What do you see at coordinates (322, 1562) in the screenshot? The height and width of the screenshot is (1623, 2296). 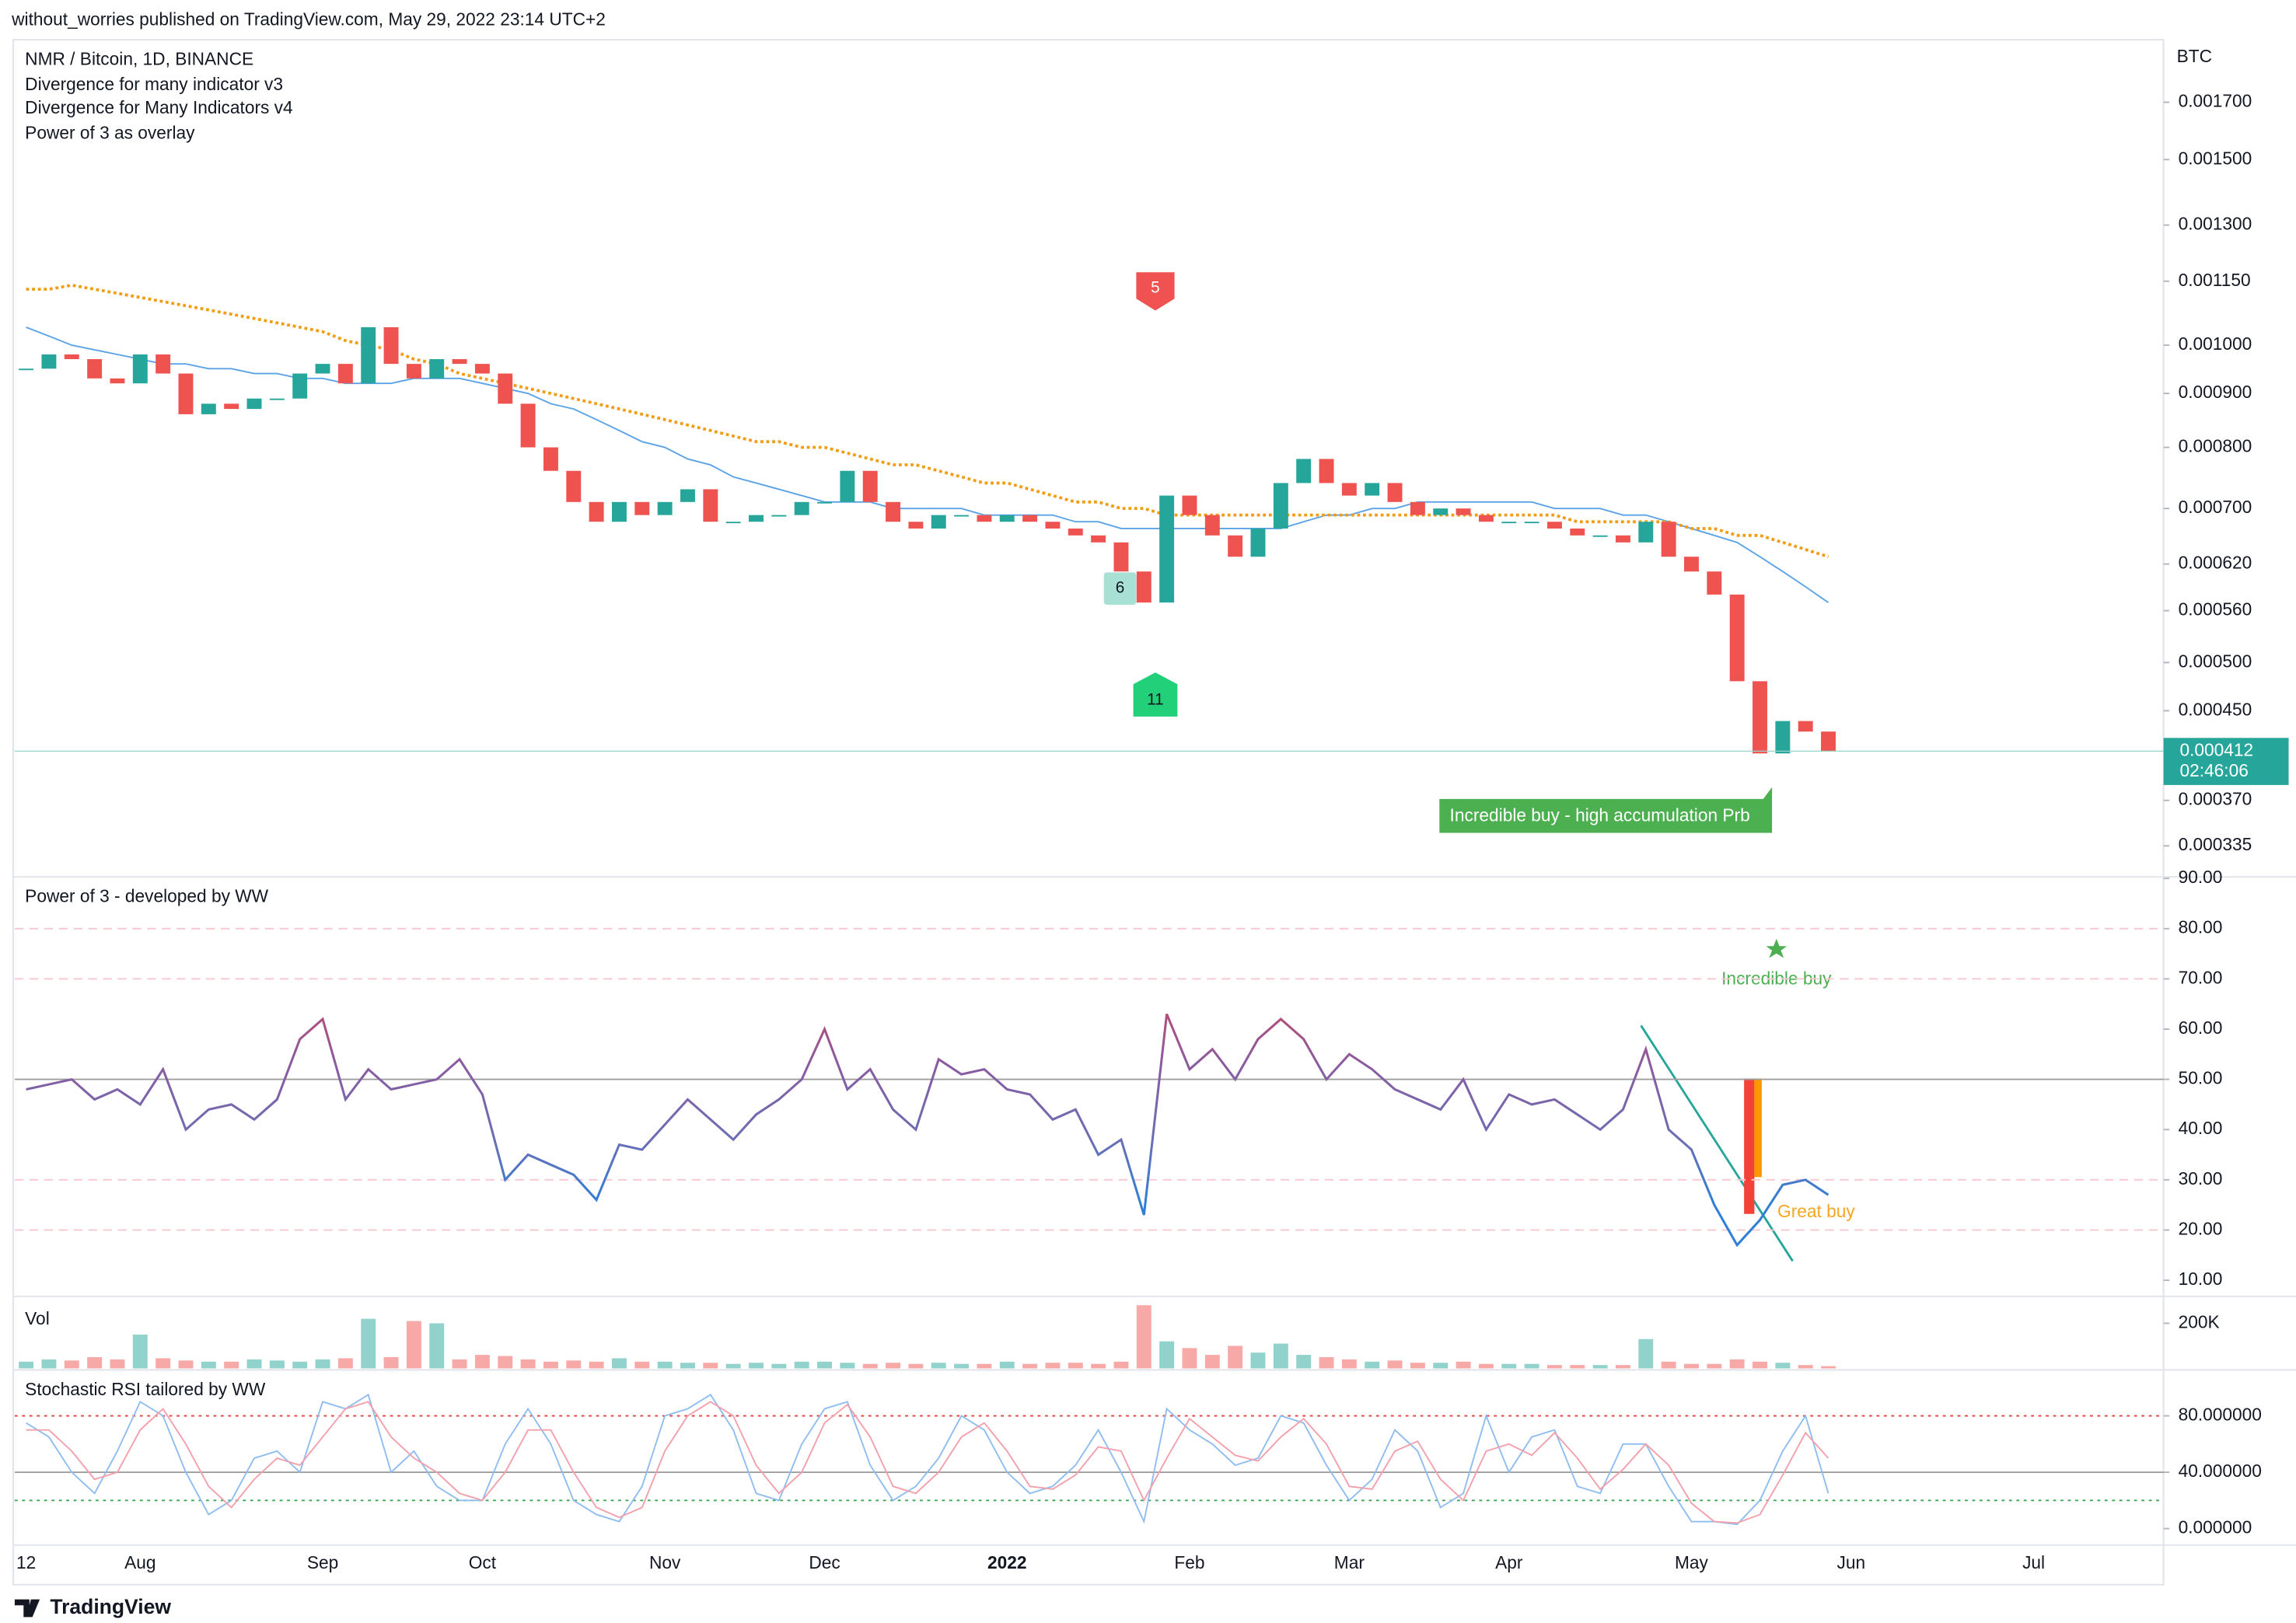 I see `x-tick-label: Sep` at bounding box center [322, 1562].